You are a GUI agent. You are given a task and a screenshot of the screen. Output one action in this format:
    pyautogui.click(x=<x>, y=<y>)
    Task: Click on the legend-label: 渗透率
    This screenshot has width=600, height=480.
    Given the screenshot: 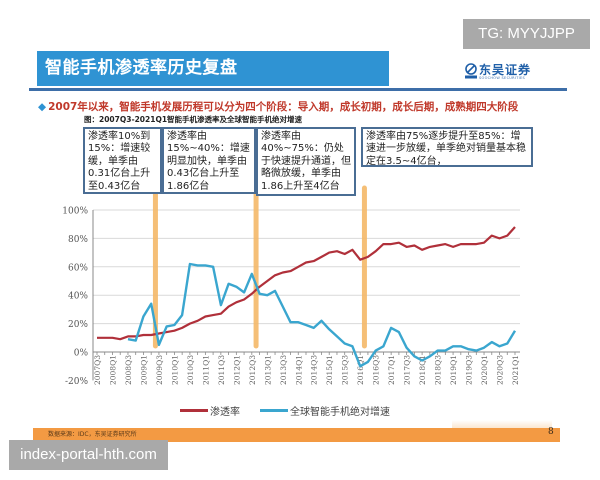 What is the action you would take?
    pyautogui.click(x=225, y=412)
    